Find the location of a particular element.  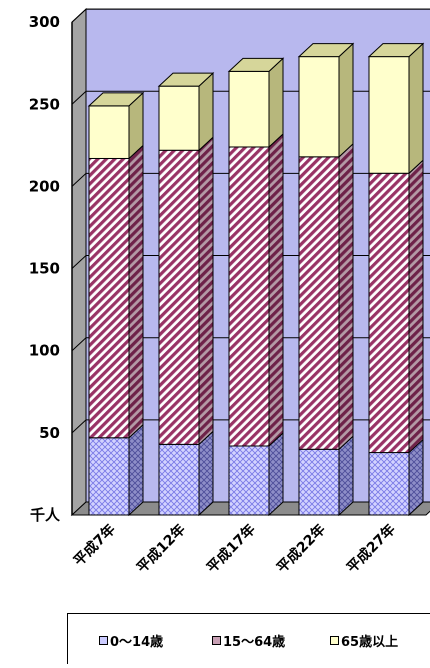

x-tick-label: 平成7年 is located at coordinates (94, 545).